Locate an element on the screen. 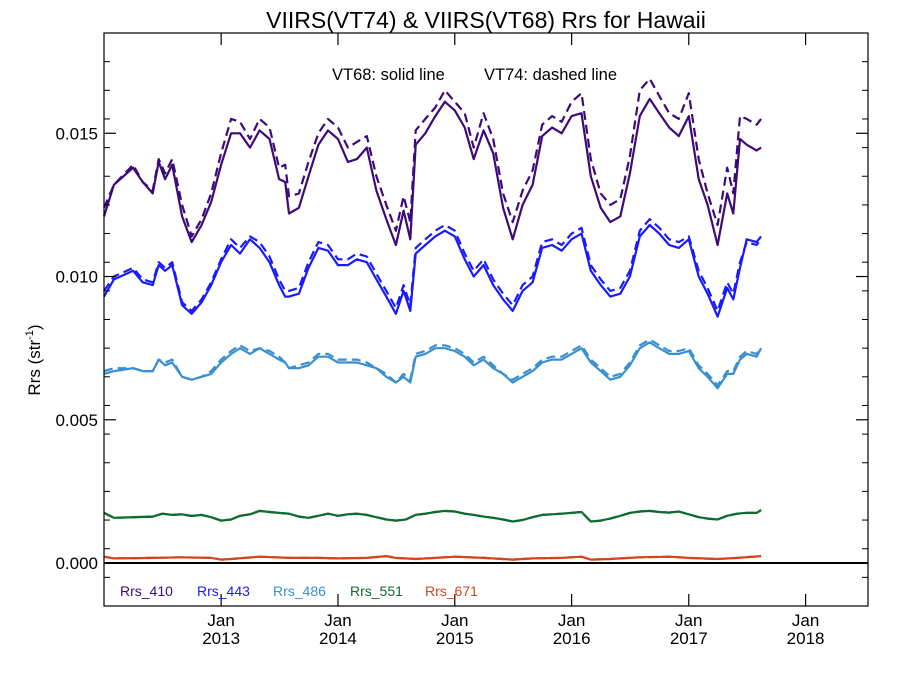  y-axis-label-text: Rrs (str is located at coordinates (34, 368).